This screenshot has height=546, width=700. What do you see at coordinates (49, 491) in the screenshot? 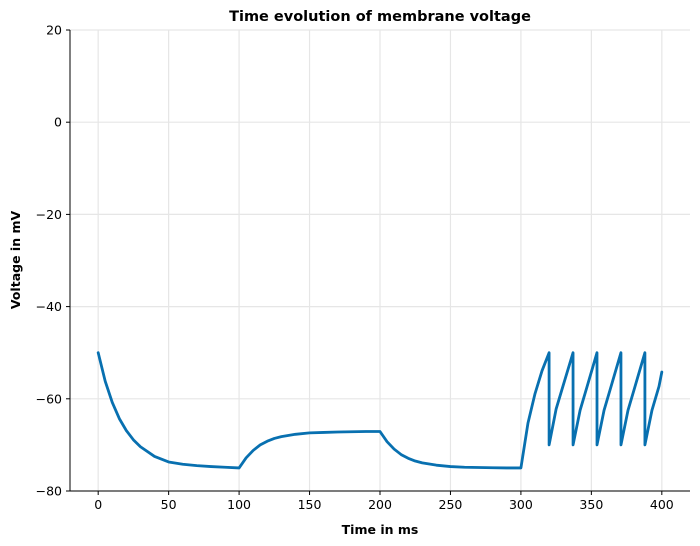
I see `y-tick-label: −80` at bounding box center [49, 491].